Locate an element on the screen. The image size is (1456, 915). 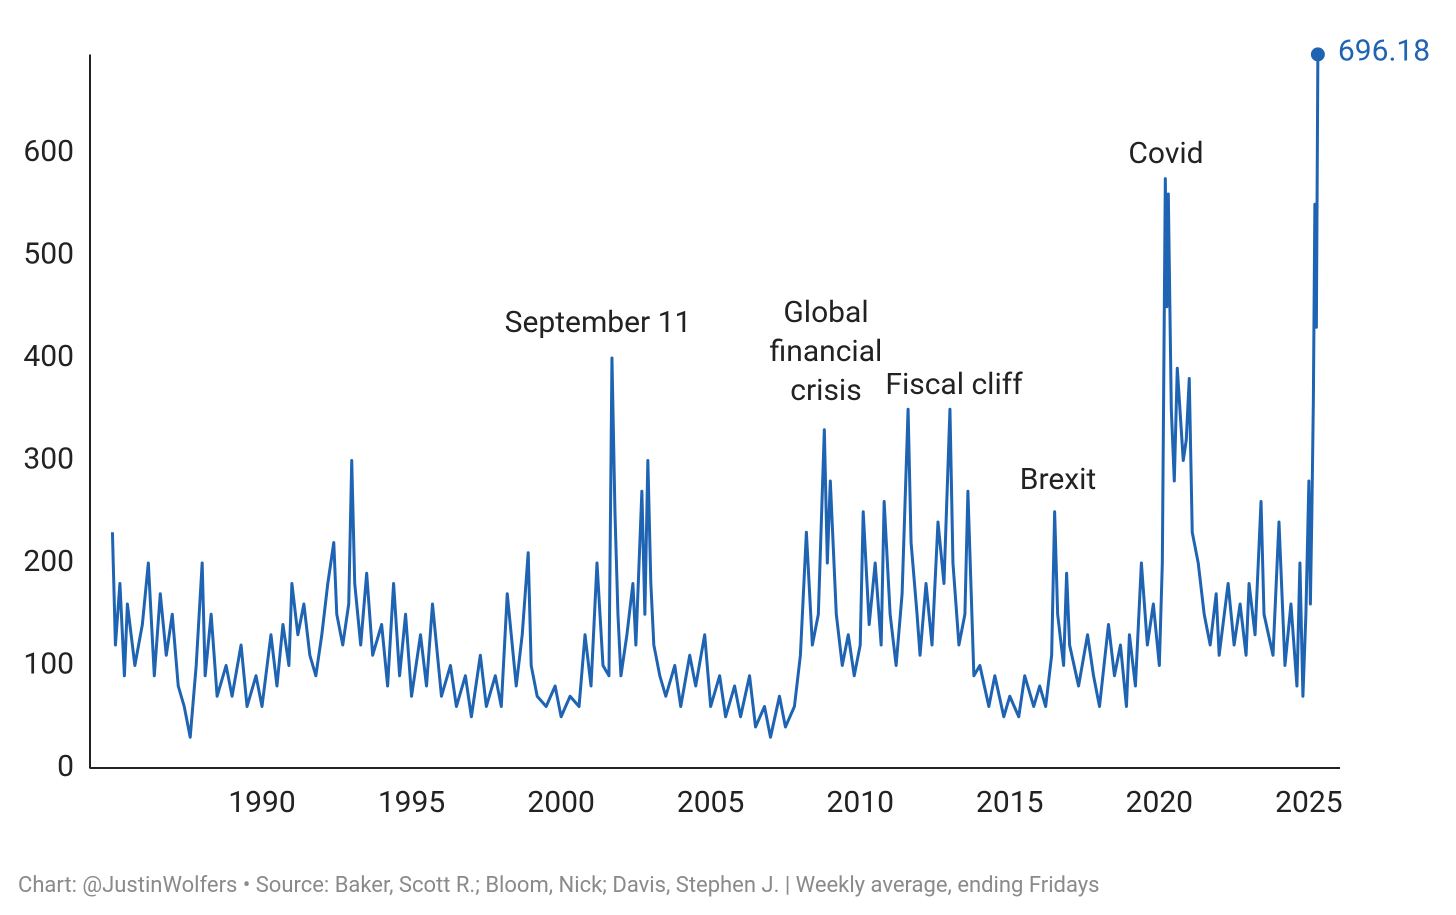
x-tick-label: 2000 is located at coordinates (560, 802).